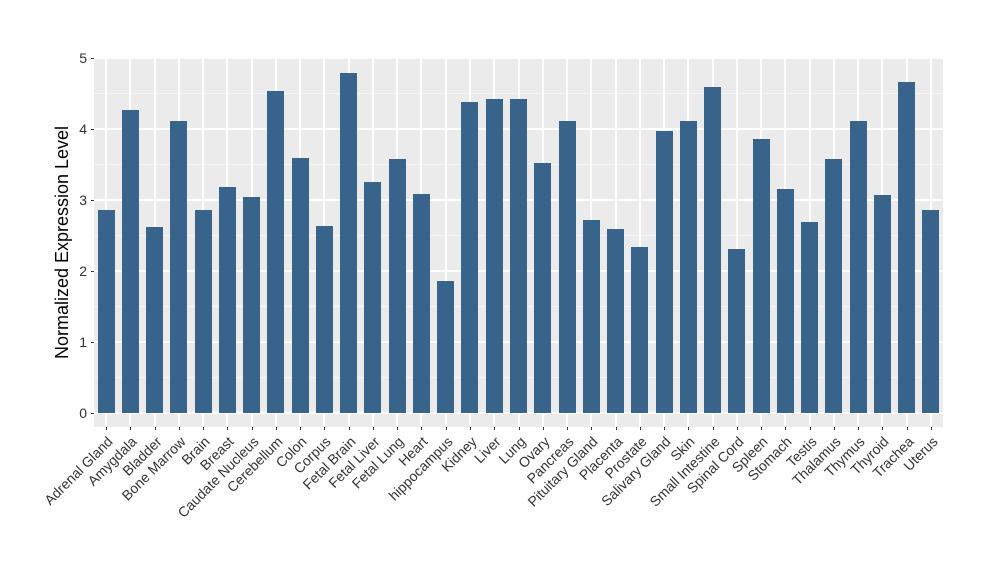 The height and width of the screenshot is (580, 1000). I want to click on bar-placenta, so click(616, 320).